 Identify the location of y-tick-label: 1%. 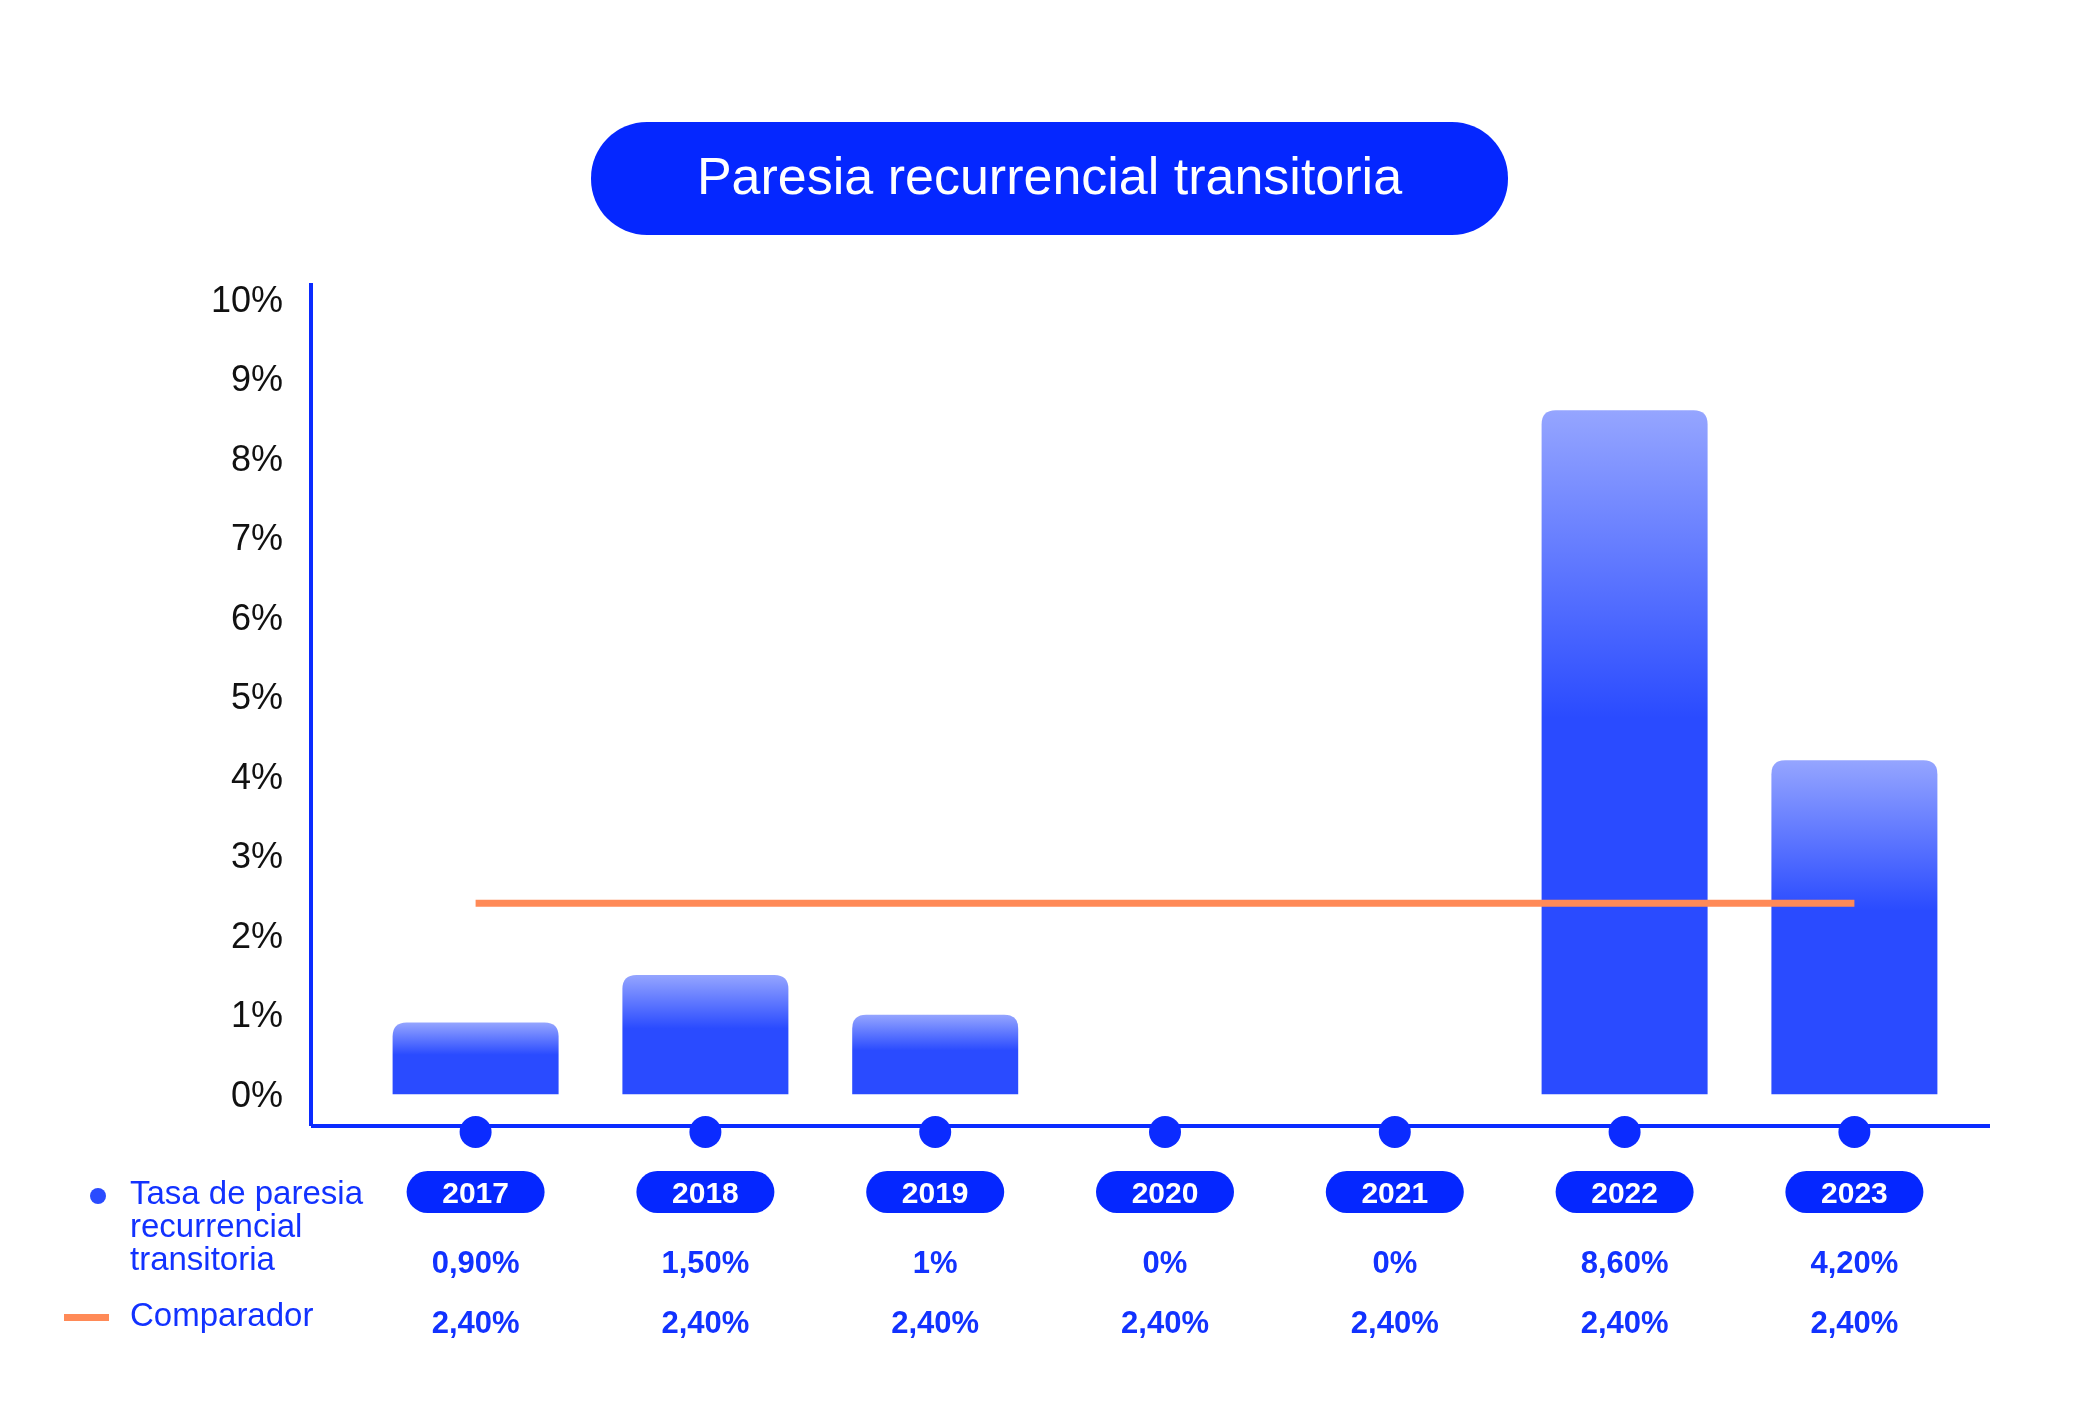
(256, 1015).